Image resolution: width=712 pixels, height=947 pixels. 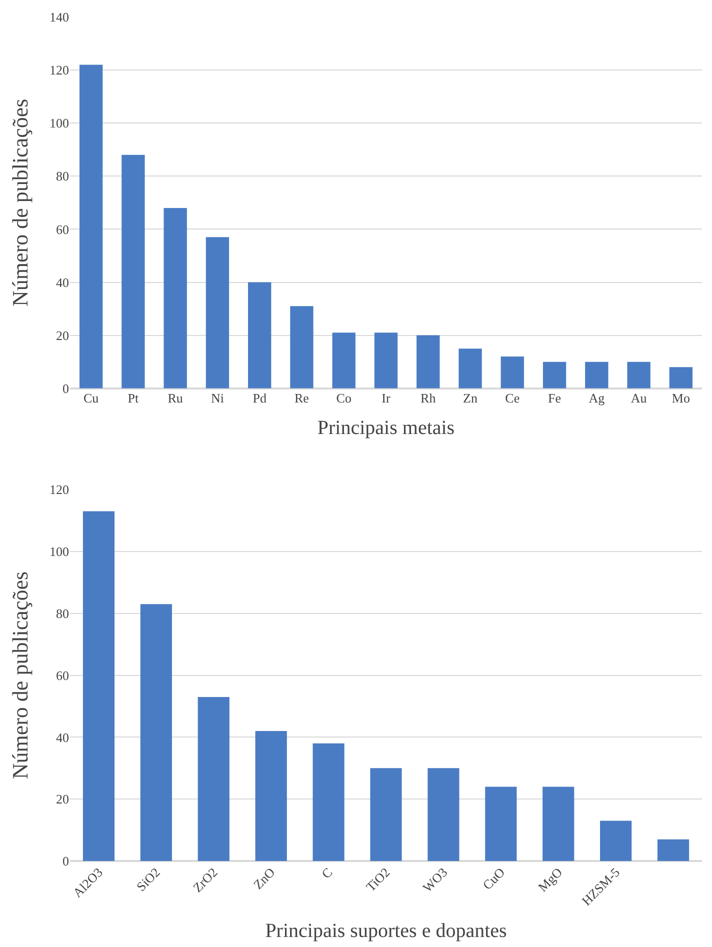 What do you see at coordinates (59, 17) in the screenshot?
I see `y-tick-label: 140` at bounding box center [59, 17].